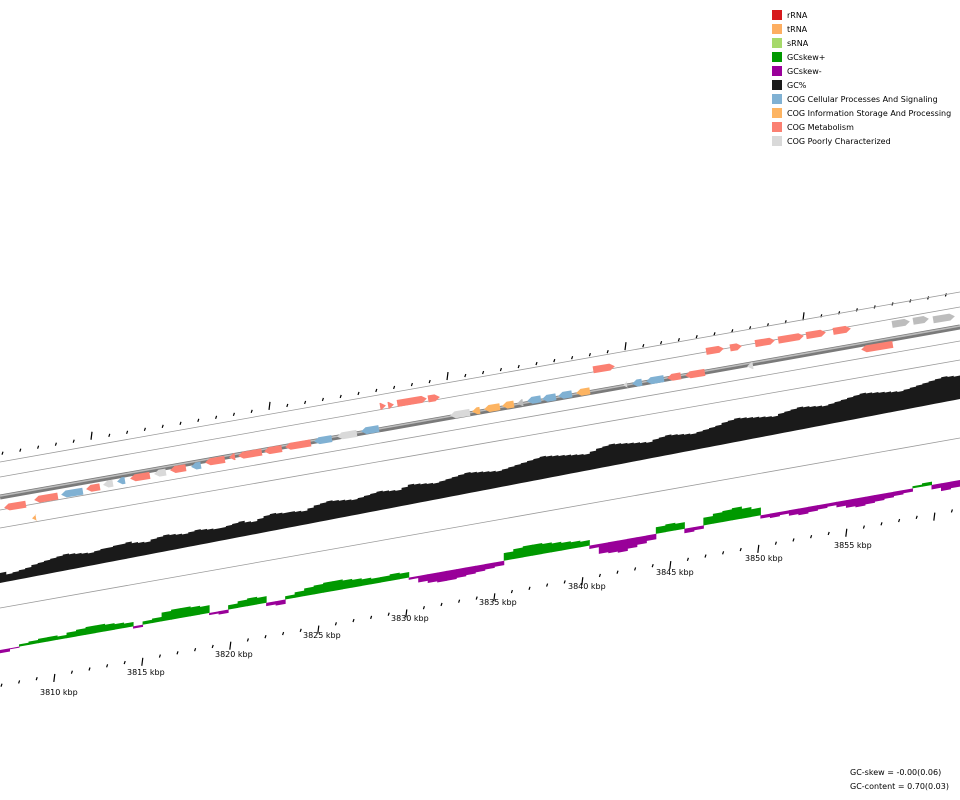 This screenshot has width=960, height=800. Describe the element at coordinates (896, 772) in the screenshot. I see `gc-skew-stat: GC-skew = -0.00(0.06)` at that location.